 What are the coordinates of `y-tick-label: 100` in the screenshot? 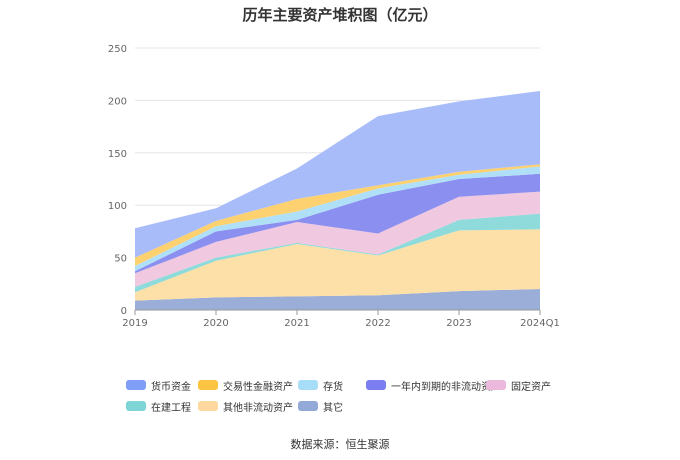 It's located at (117, 206).